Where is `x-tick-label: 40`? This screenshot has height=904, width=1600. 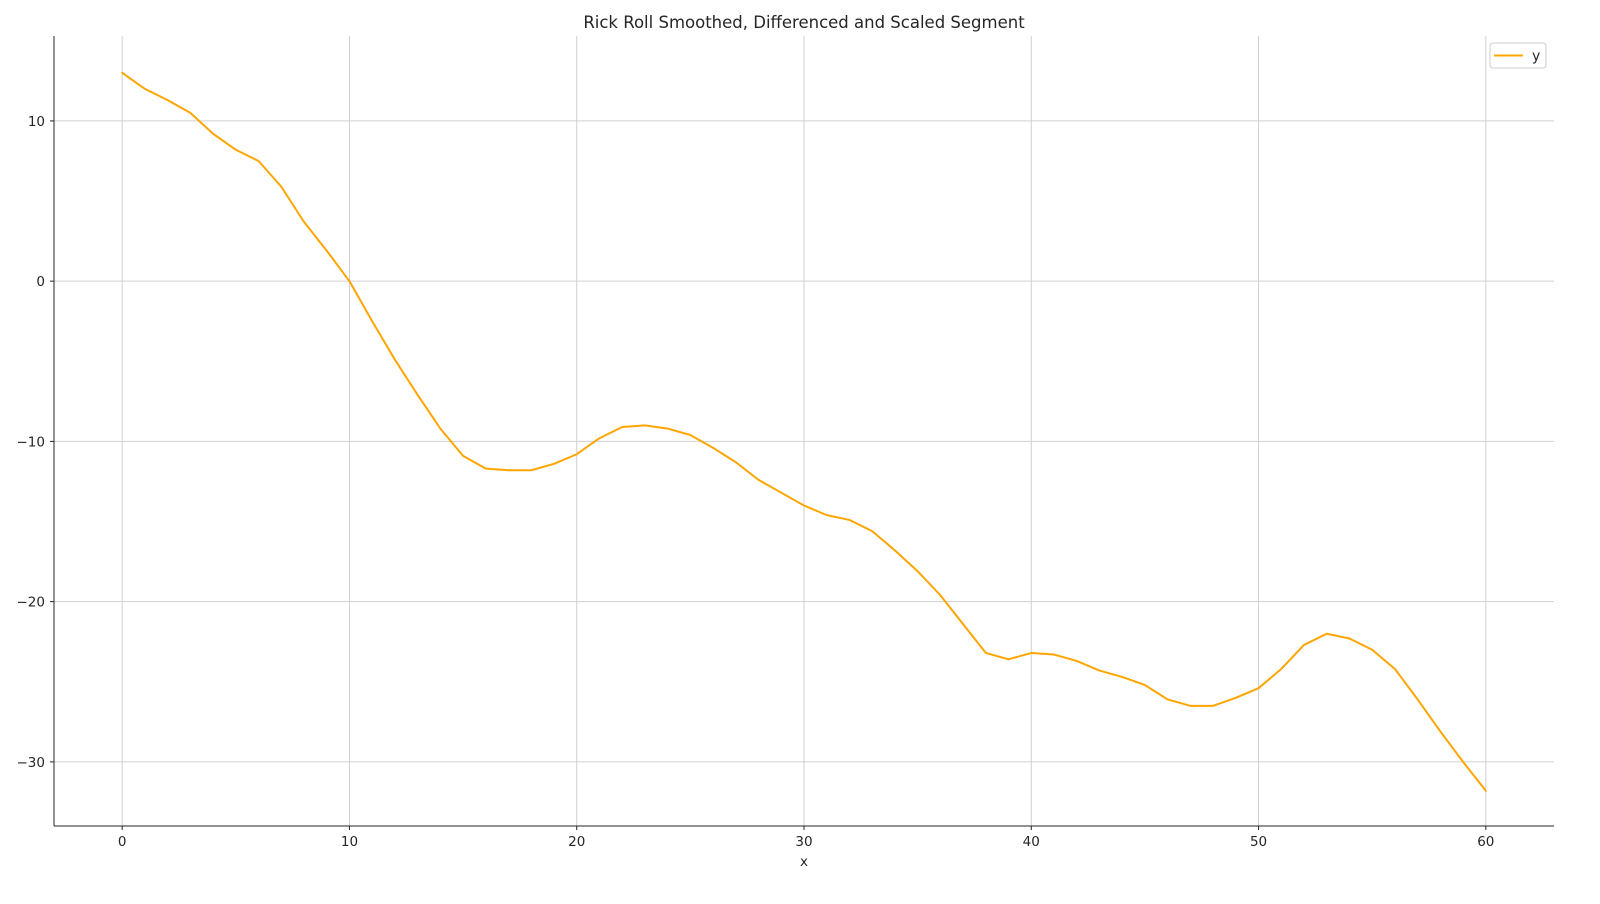 x-tick-label: 40 is located at coordinates (1031, 842).